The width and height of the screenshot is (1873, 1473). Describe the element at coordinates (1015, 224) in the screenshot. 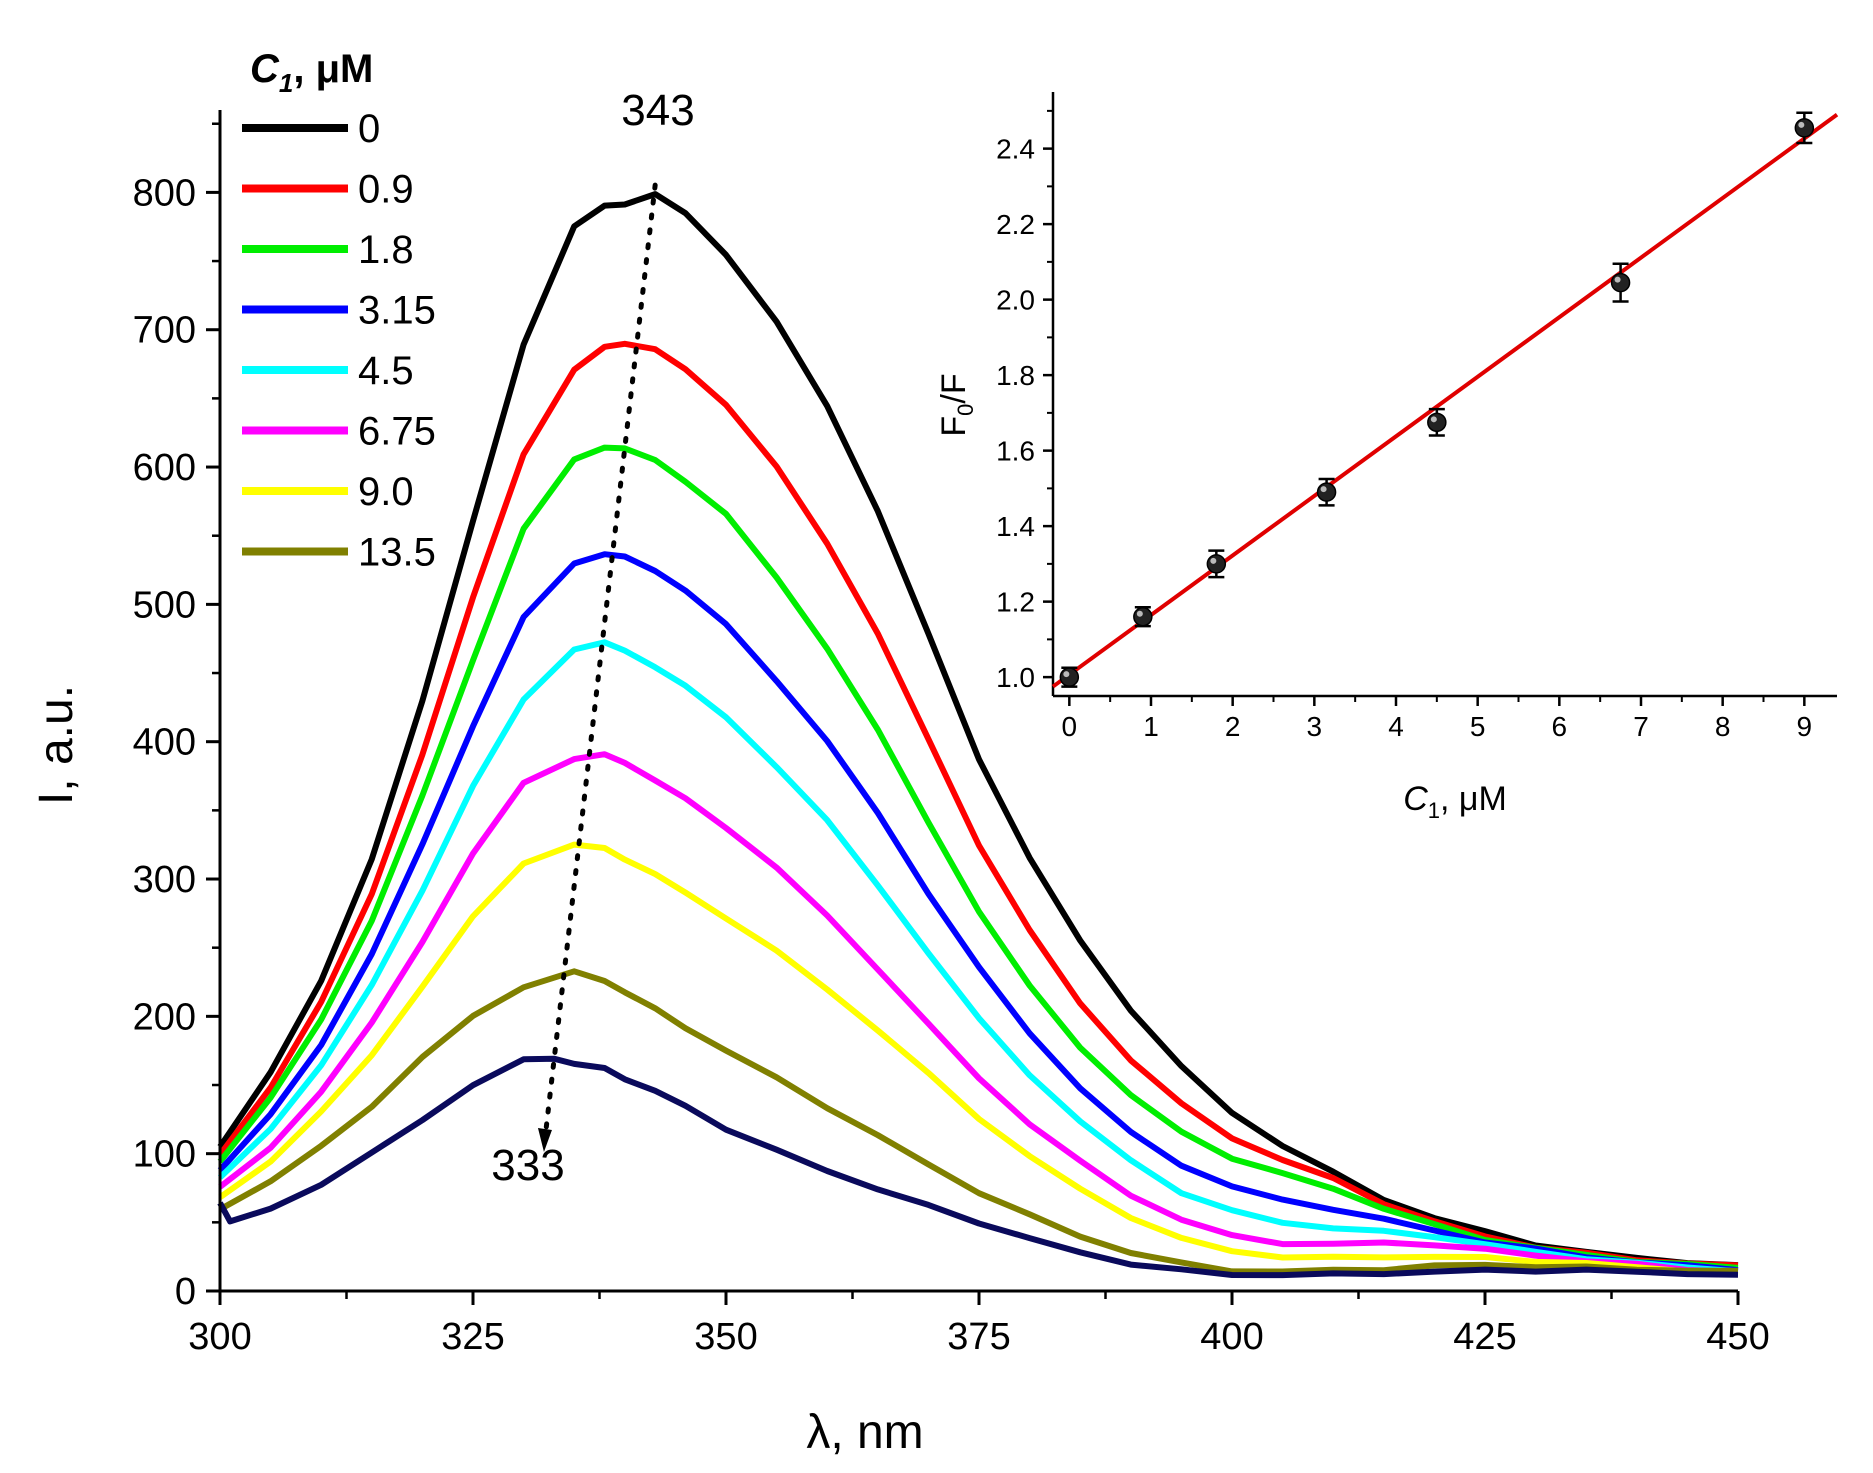

I see `inset-y-tick-label: 2.2` at that location.